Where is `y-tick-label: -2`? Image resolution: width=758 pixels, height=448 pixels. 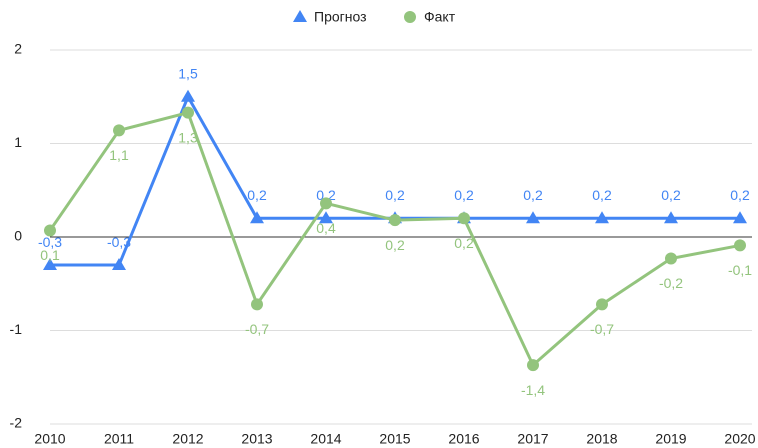
y-tick-label: -2 is located at coordinates (16, 423).